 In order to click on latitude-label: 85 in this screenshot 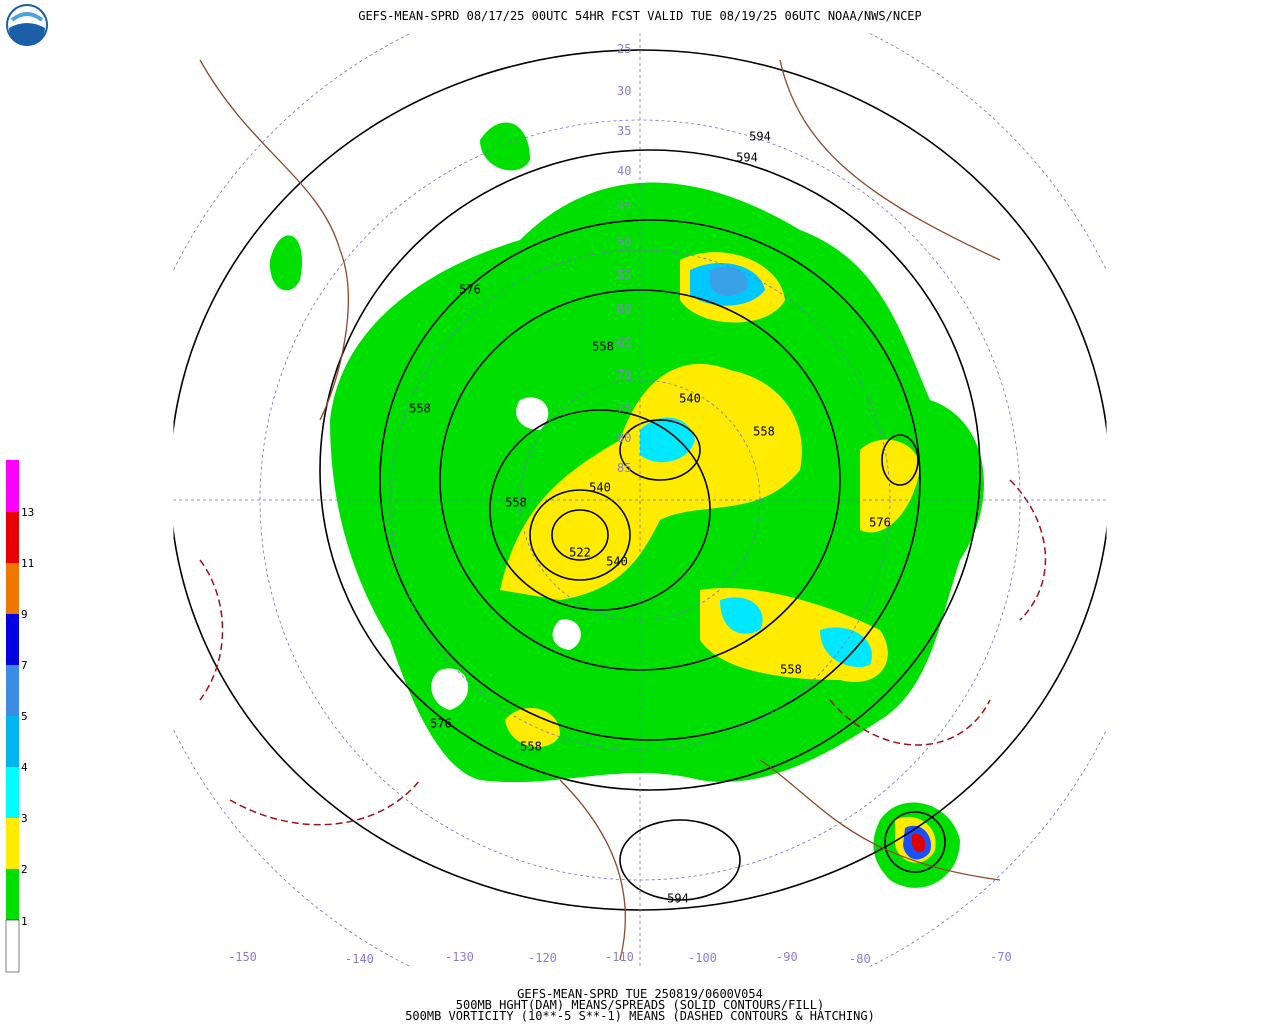, I will do `click(624, 468)`.